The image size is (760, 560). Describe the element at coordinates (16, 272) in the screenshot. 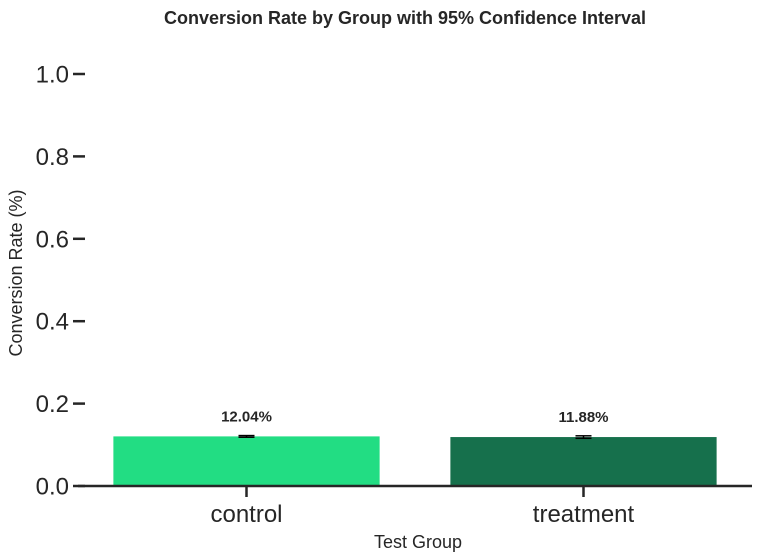

I see `y-axis-label: Conversion Rate (%)` at that location.